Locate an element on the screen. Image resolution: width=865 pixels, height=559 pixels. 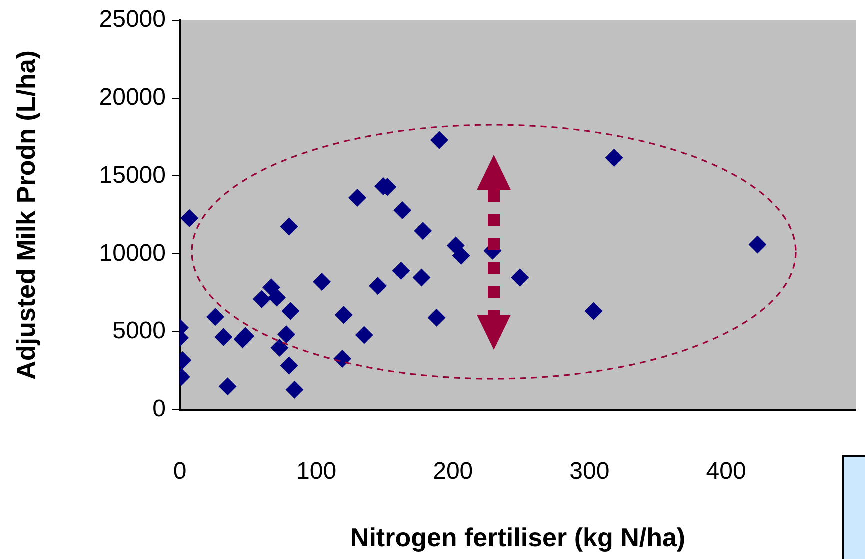
x-tick-label: 400 is located at coordinates (726, 472).